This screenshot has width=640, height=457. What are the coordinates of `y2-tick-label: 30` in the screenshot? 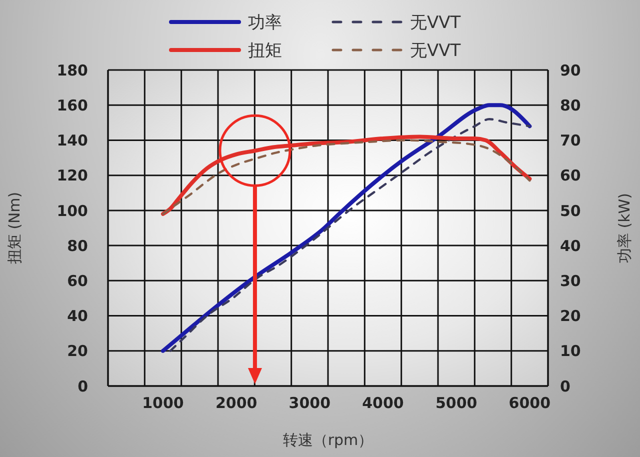 It's located at (570, 281).